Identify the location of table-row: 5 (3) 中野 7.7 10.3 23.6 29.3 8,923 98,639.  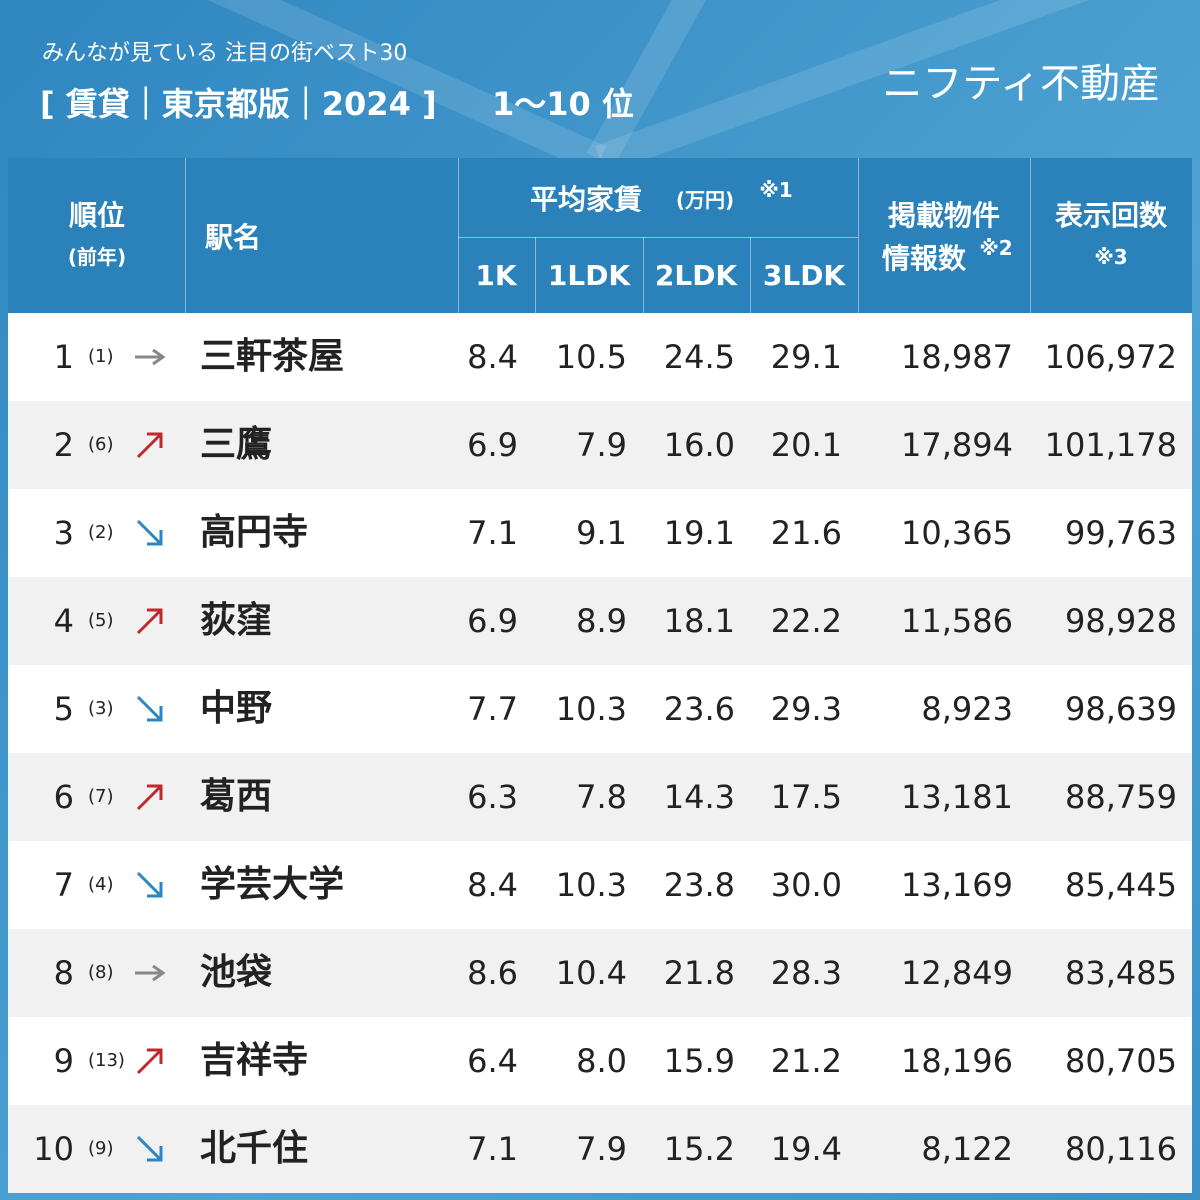
(600, 709).